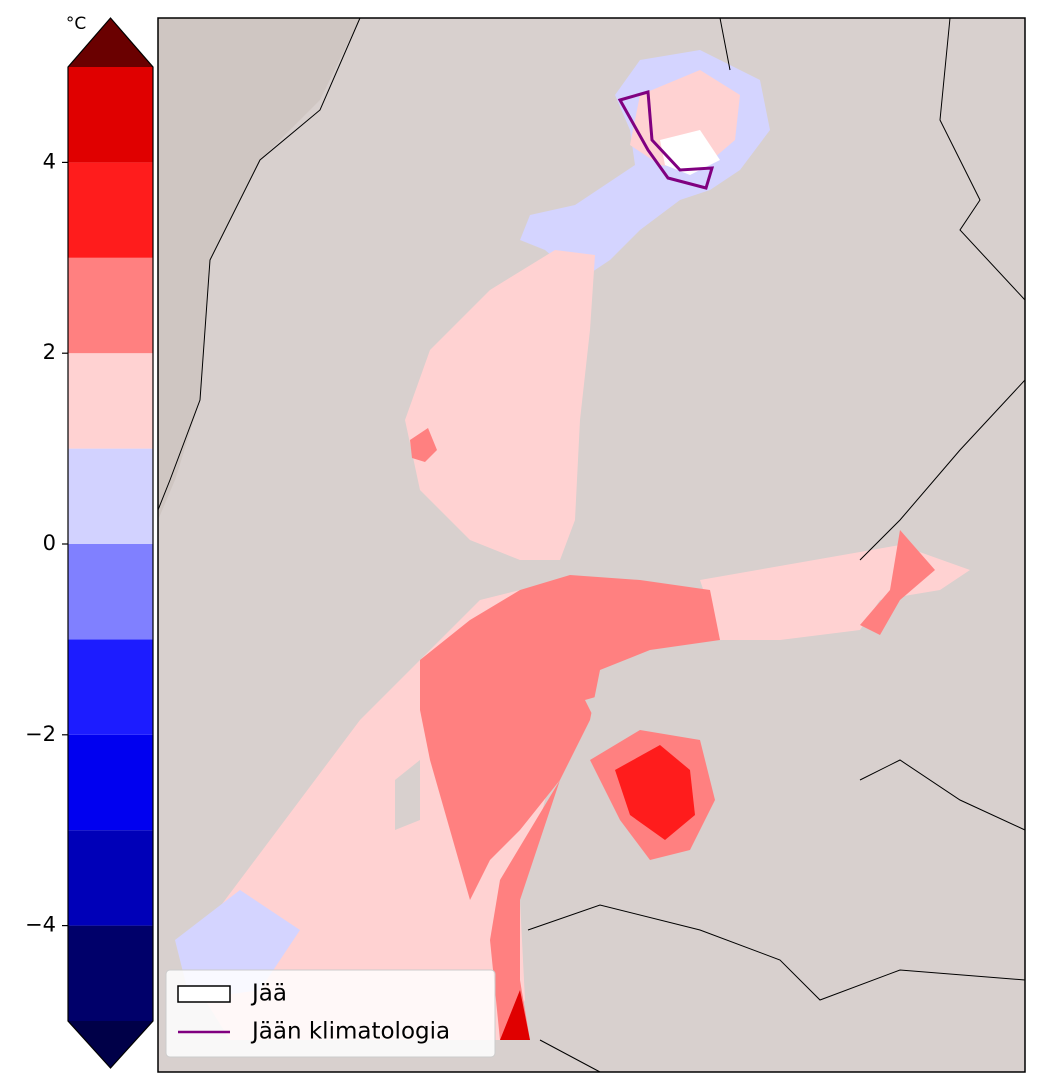 The width and height of the screenshot is (1040, 1080). Describe the element at coordinates (49, 161) in the screenshot. I see `colorbar-tick-label: 4` at that location.